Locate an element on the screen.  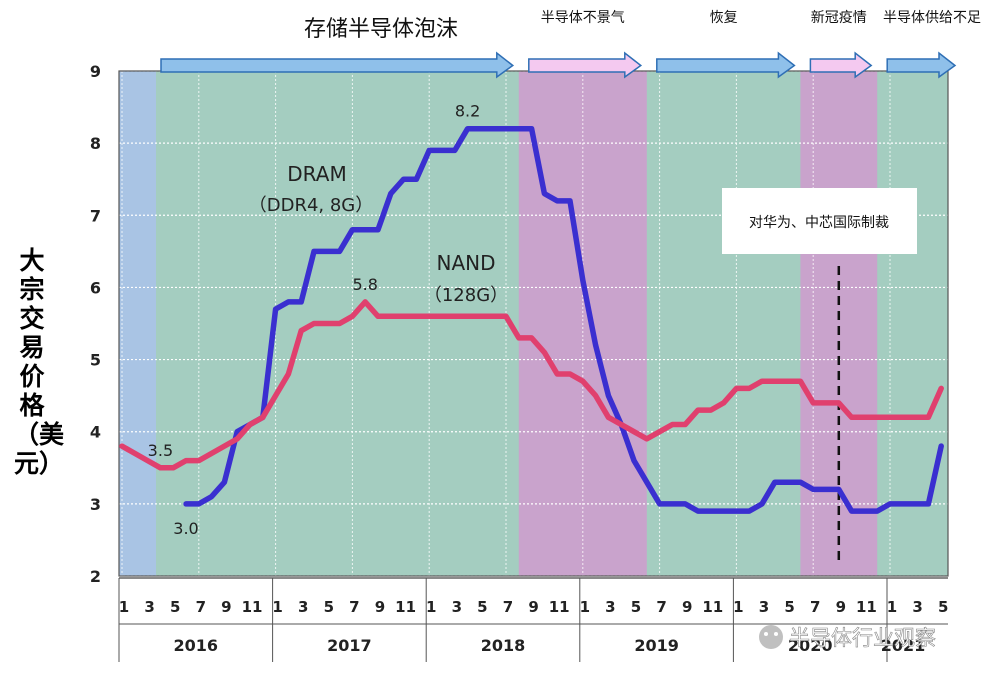
phase-label-1: 存储半导体泡沫 is located at coordinates (381, 29).